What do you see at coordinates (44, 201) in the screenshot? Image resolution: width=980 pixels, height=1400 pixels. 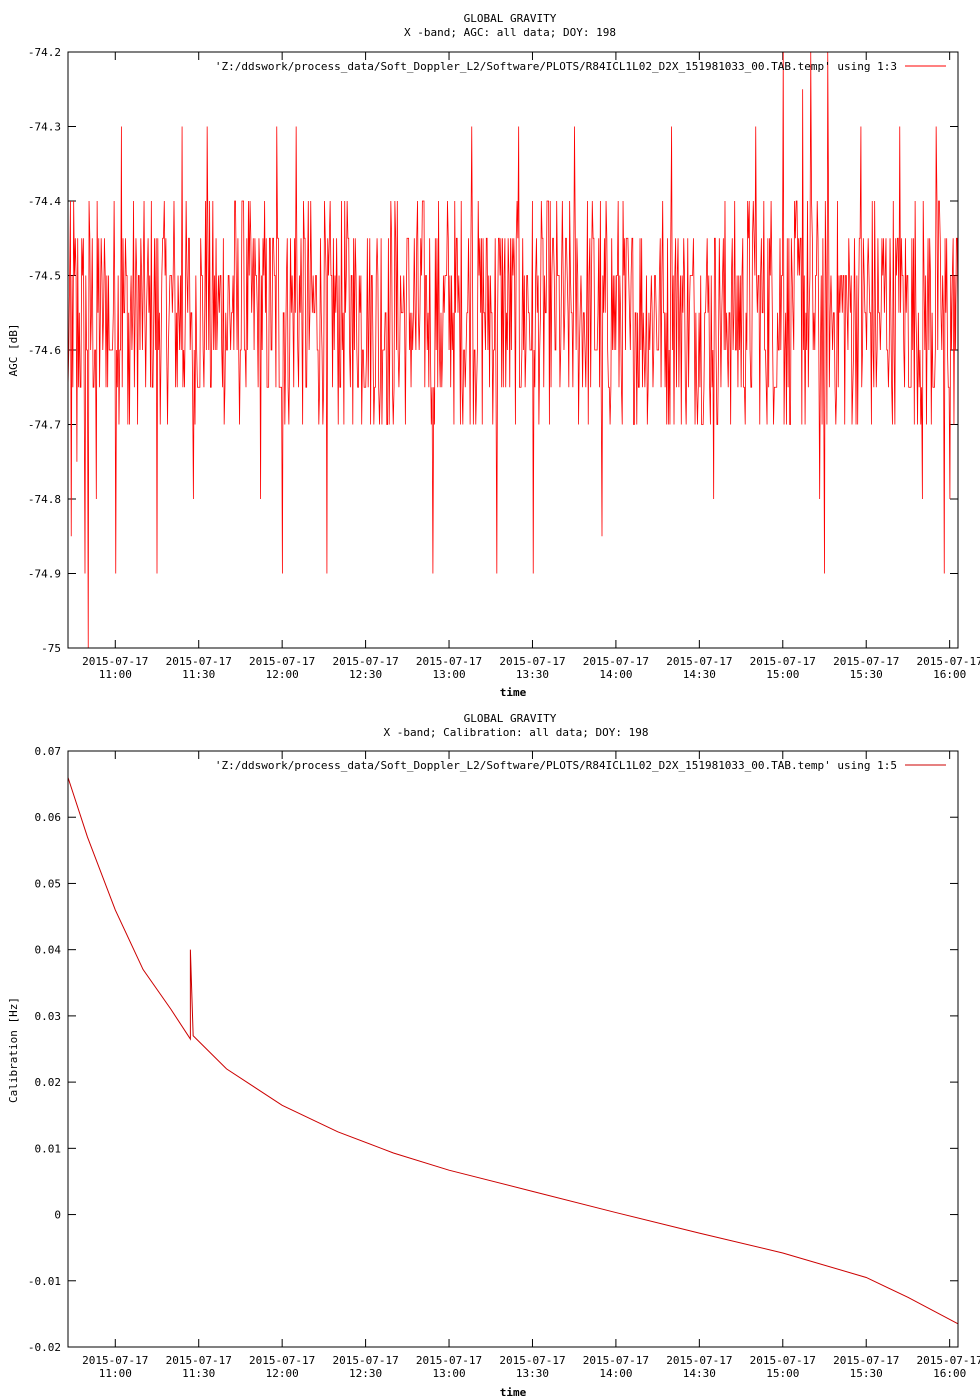 I see `y-tick-label: -74.4` at bounding box center [44, 201].